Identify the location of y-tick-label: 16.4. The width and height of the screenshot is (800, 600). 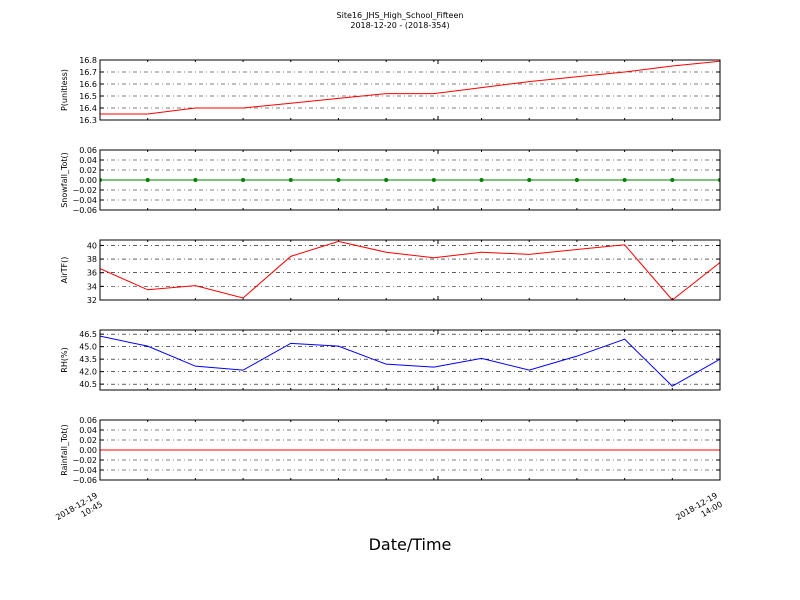
(88, 108).